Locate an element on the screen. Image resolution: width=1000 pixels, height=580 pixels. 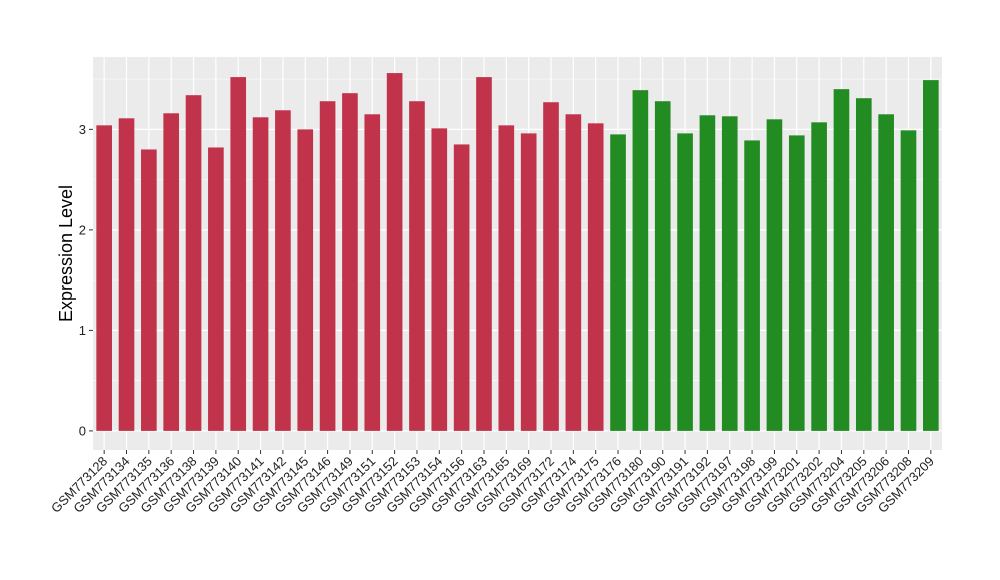
bar-GSM773199 is located at coordinates (774, 275).